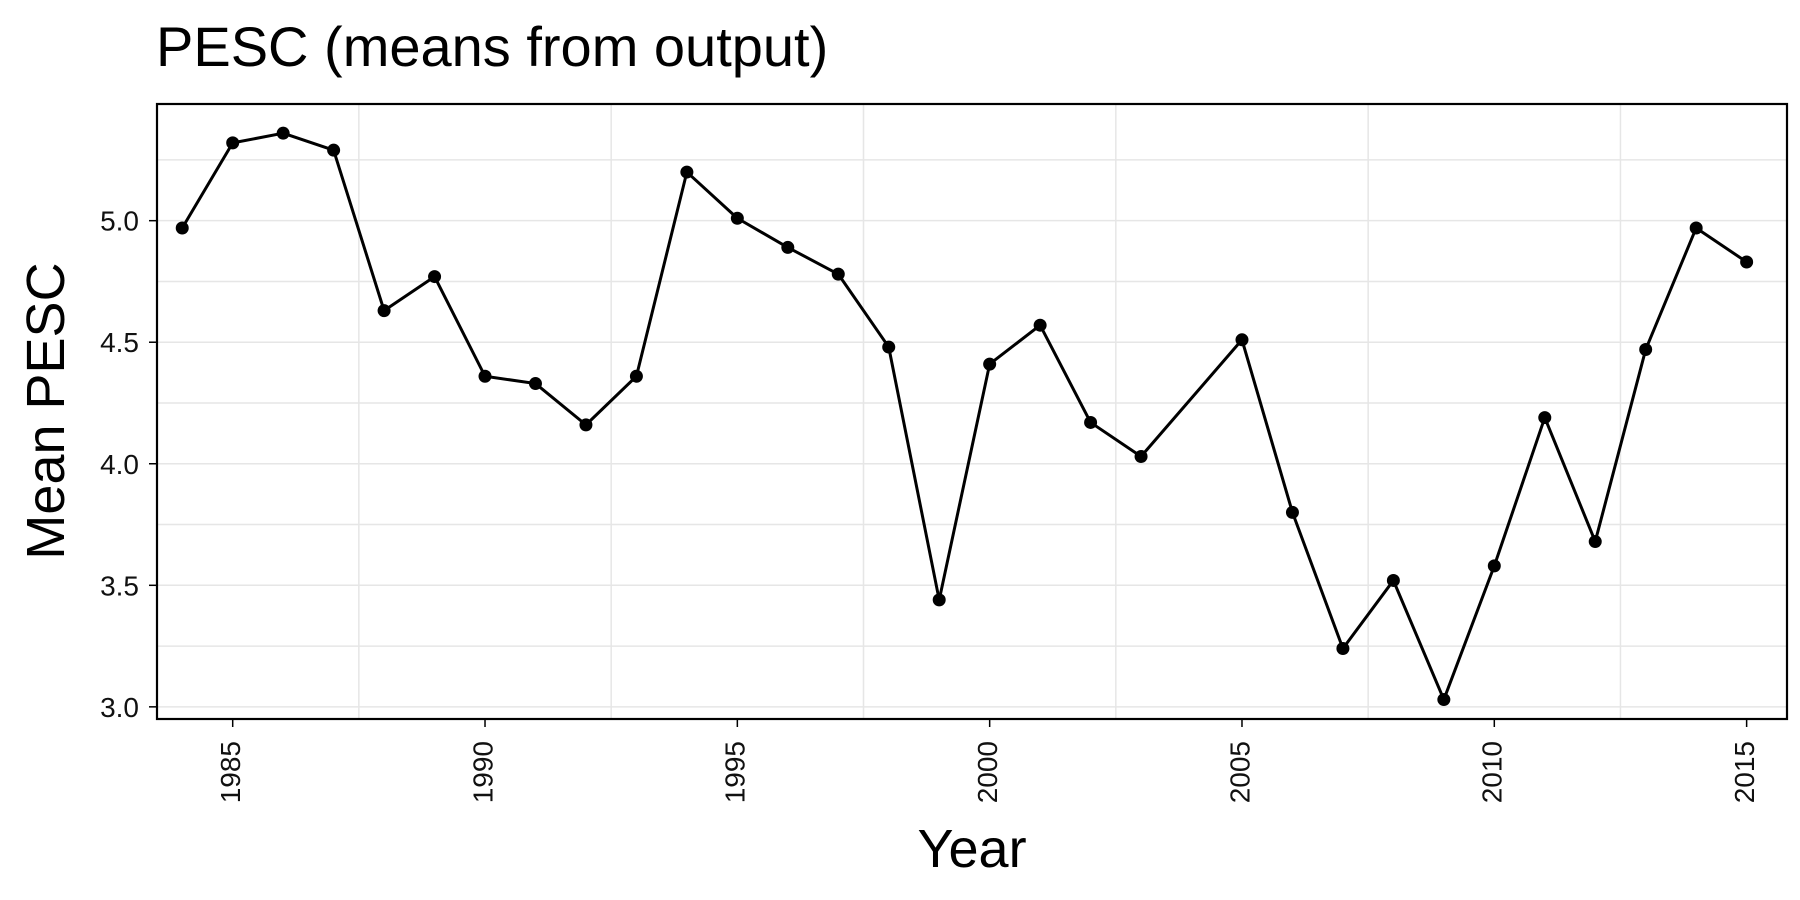 The height and width of the screenshot is (900, 1800). I want to click on x-tick-label: 2015, so click(1744, 772).